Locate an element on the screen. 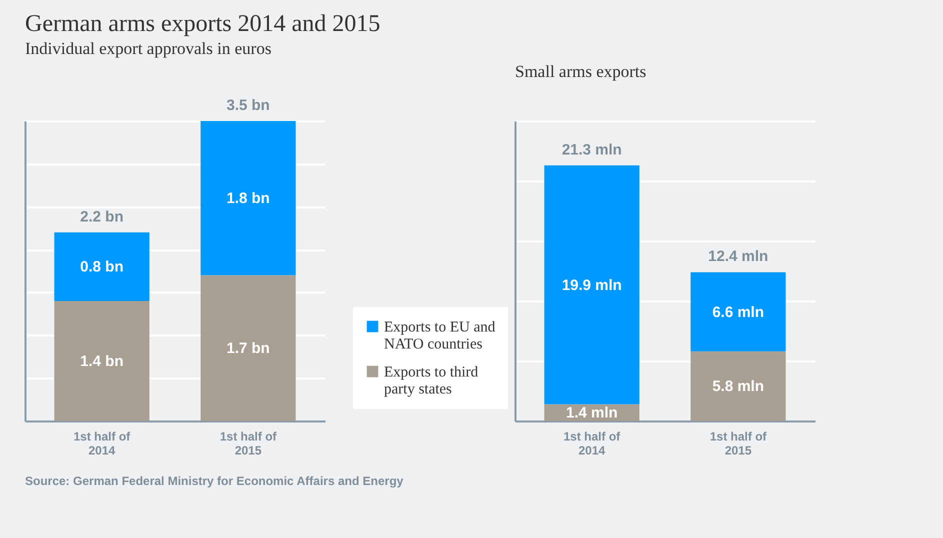 This screenshot has width=943, height=538. total-label: 3.5 bn is located at coordinates (248, 105).